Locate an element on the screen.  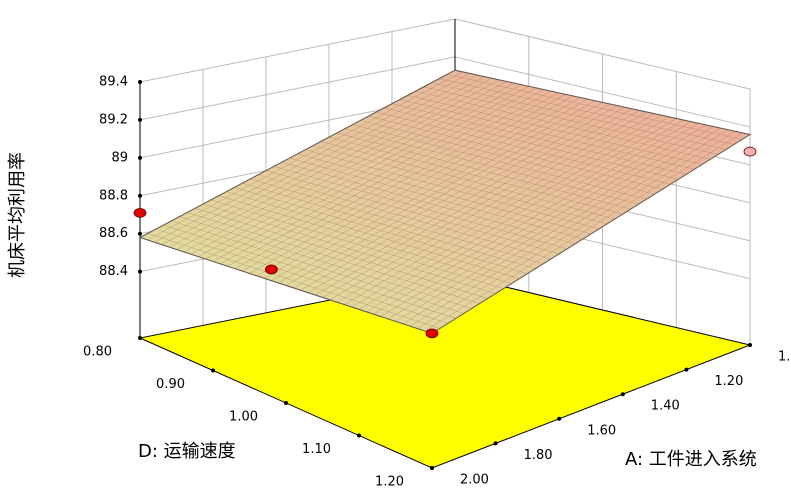
x-tick-label: 1.20 is located at coordinates (728, 381).